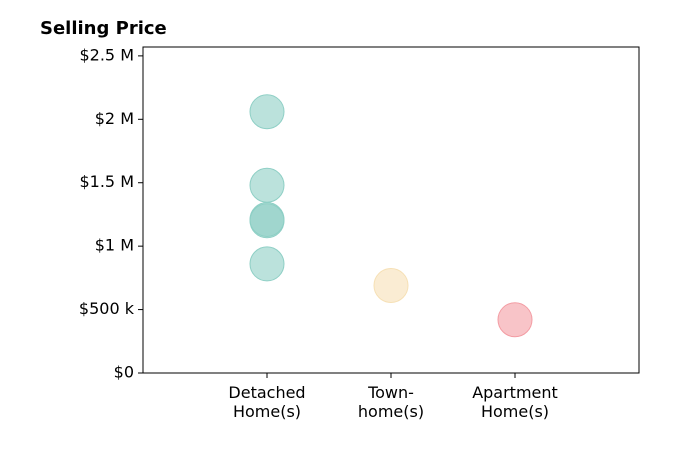 The height and width of the screenshot is (462, 679). What do you see at coordinates (103, 28) in the screenshot?
I see `chart-title: Selling Price` at bounding box center [103, 28].